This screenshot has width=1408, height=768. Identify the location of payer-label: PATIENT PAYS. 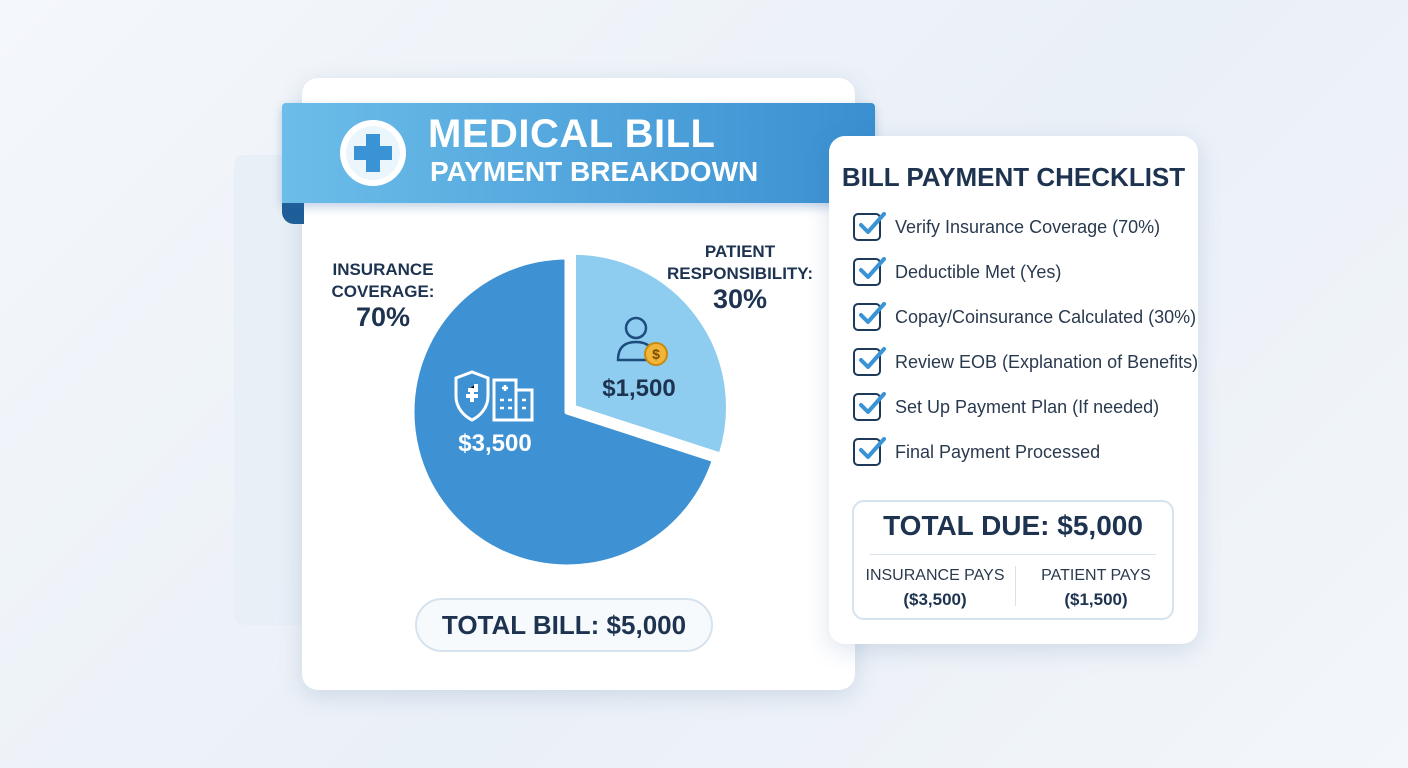
(1096, 575).